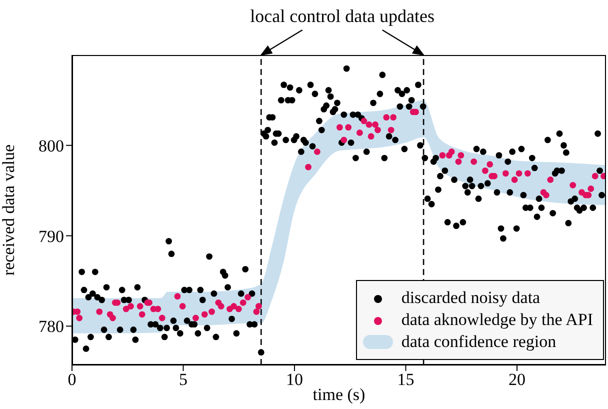 The height and width of the screenshot is (409, 608). What do you see at coordinates (51, 146) in the screenshot?
I see `y-tick-label: 800` at bounding box center [51, 146].